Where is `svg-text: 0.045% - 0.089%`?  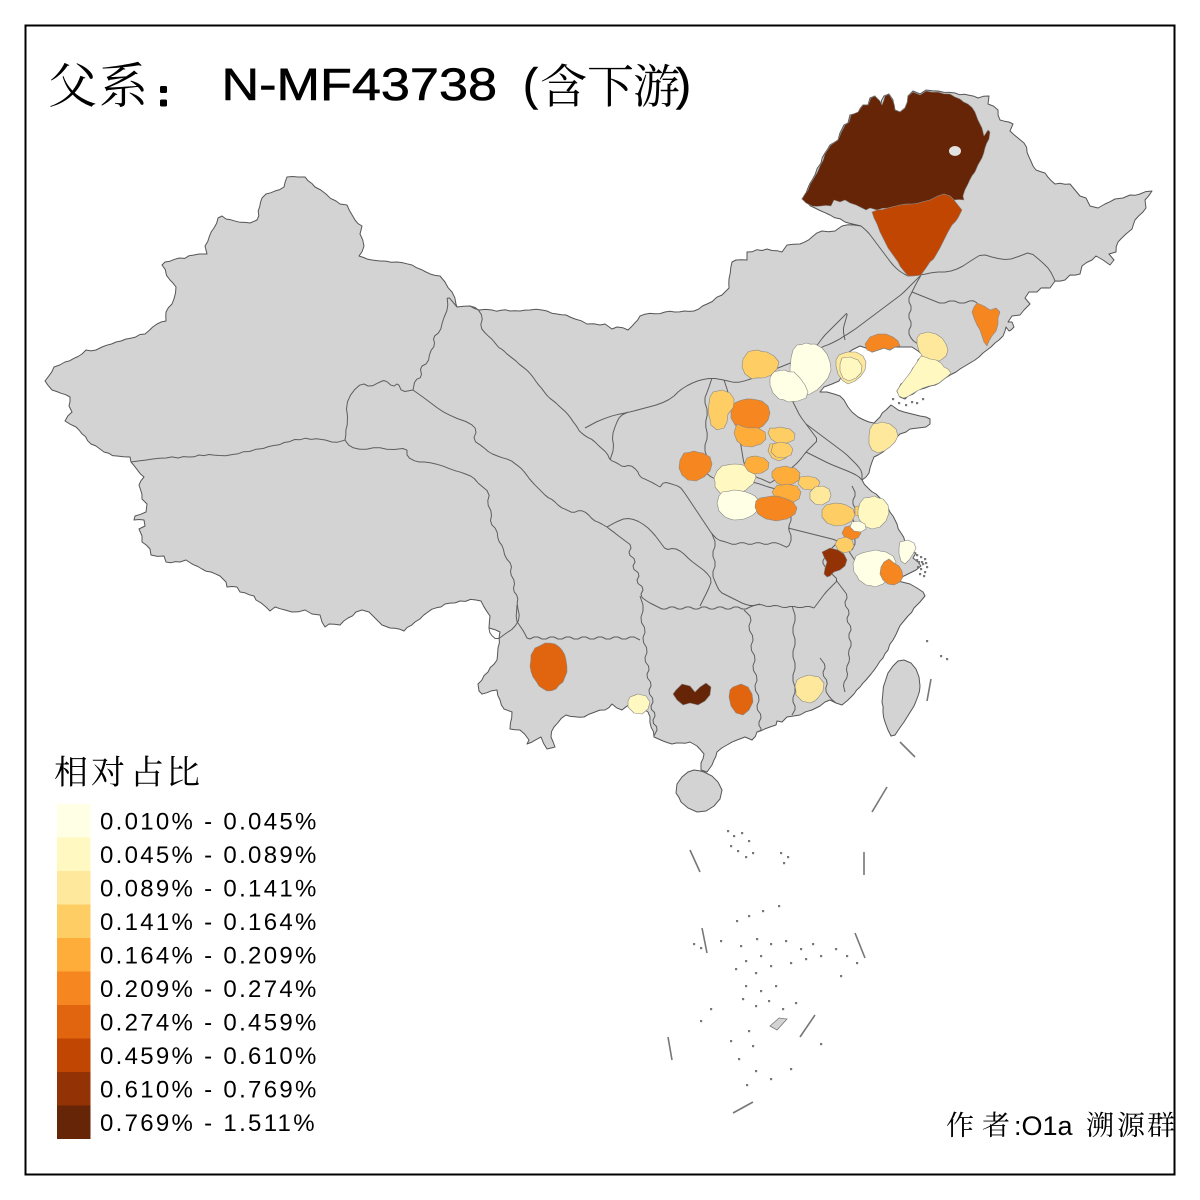 svg-text: 0.045% - 0.089% is located at coordinates (209, 855).